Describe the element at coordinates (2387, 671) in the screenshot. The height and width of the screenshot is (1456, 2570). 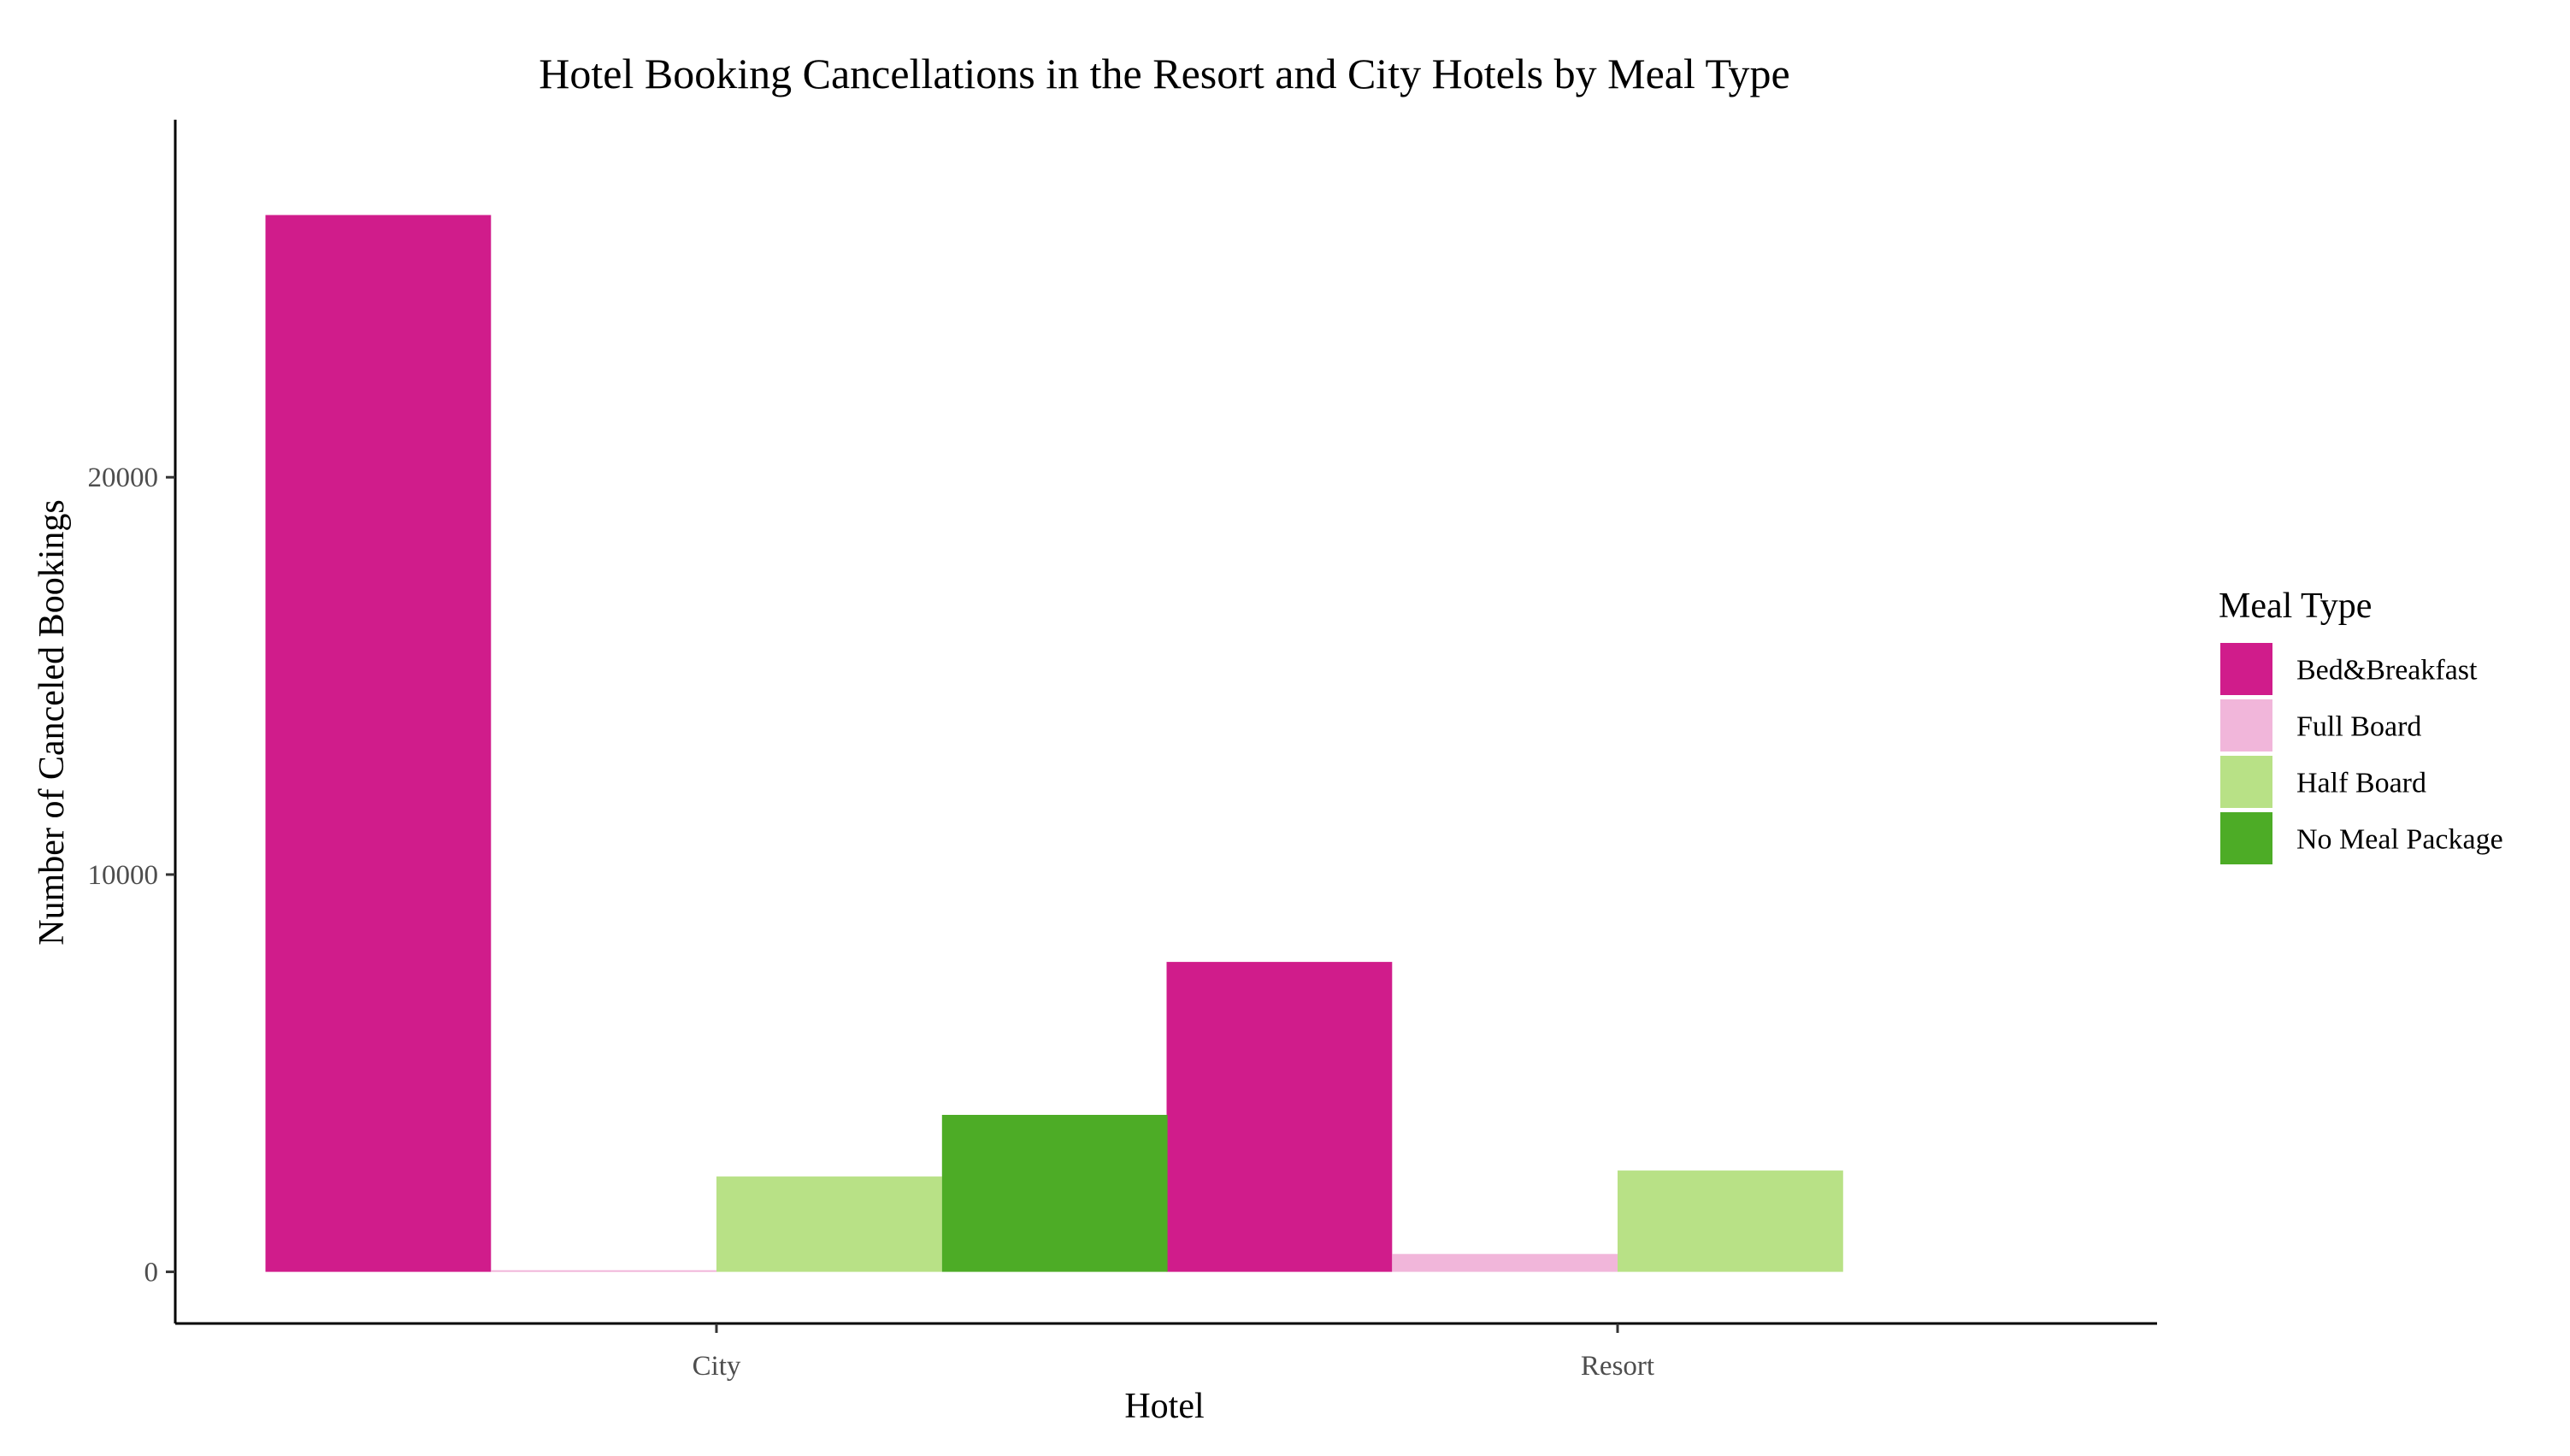
I see `legend-label: Bed&Breakfast` at that location.